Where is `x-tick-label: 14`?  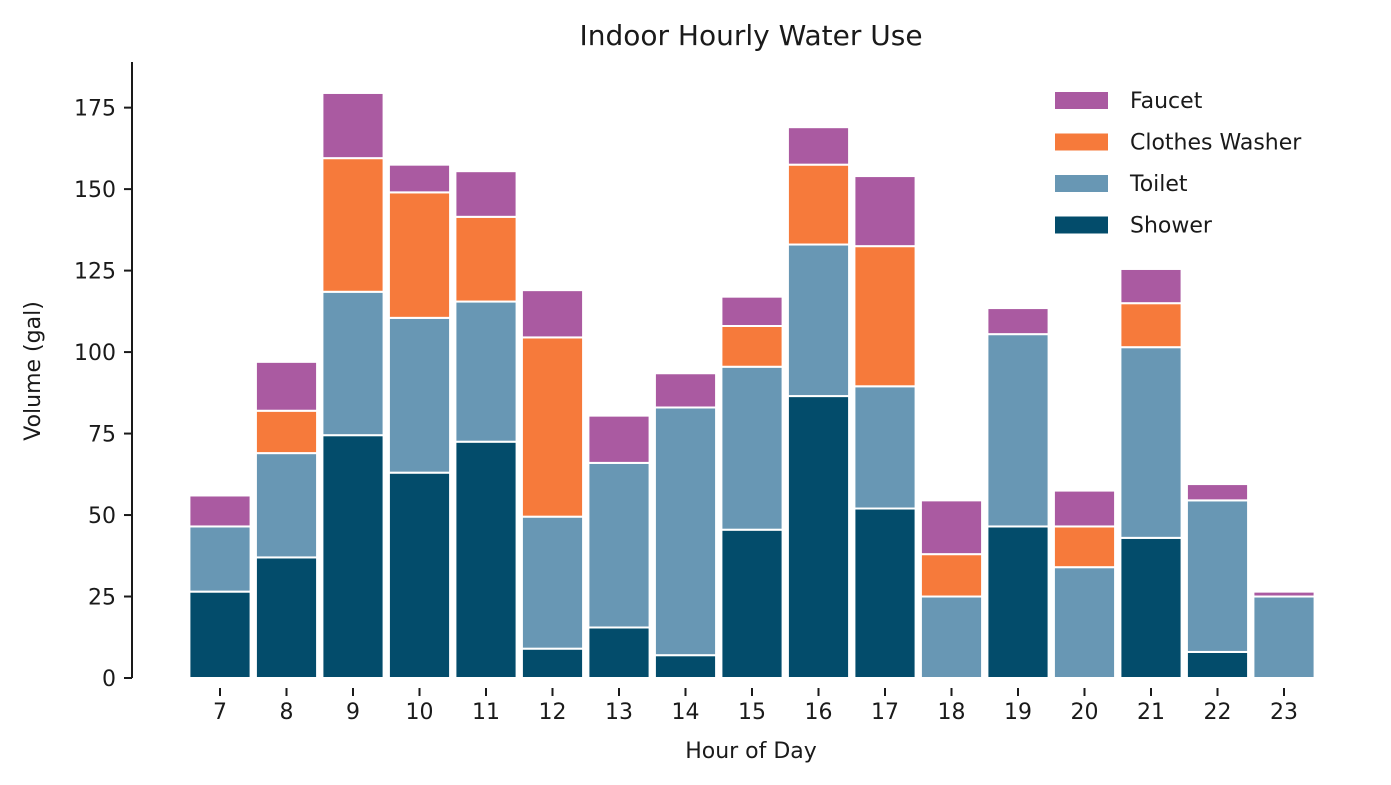
x-tick-label: 14 is located at coordinates (686, 712).